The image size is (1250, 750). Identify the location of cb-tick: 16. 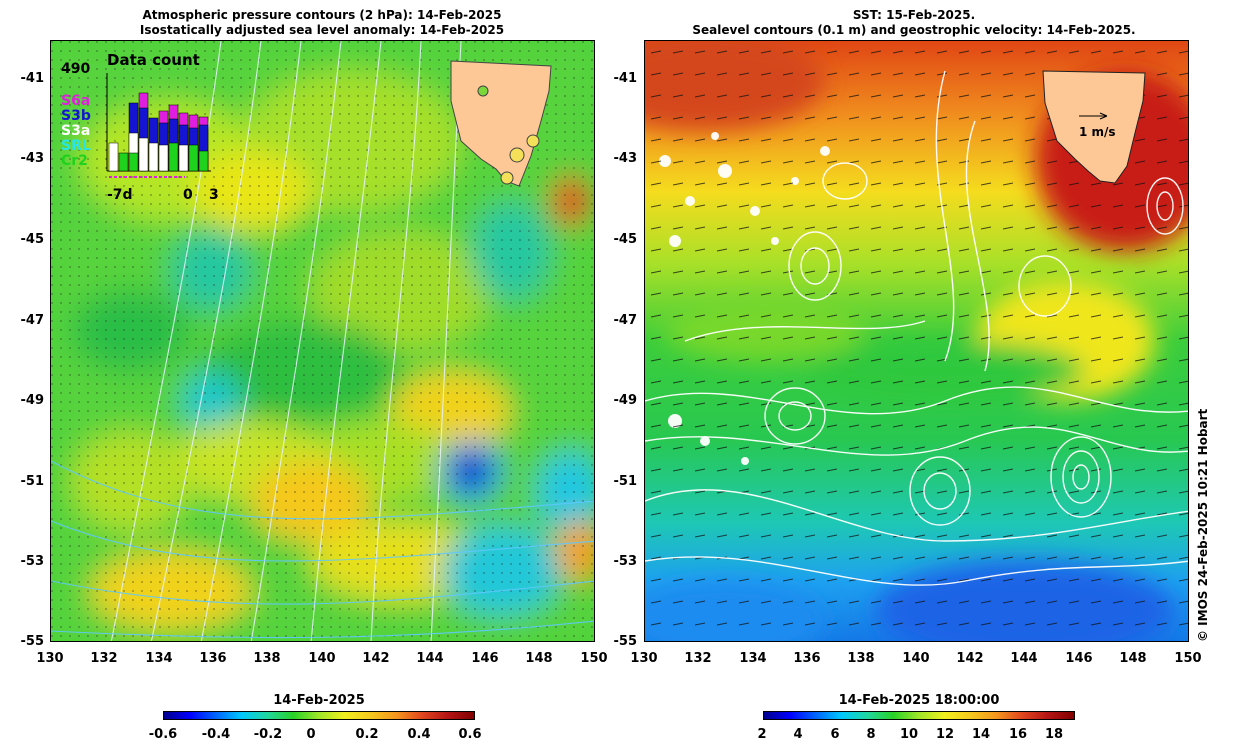
(1018, 734).